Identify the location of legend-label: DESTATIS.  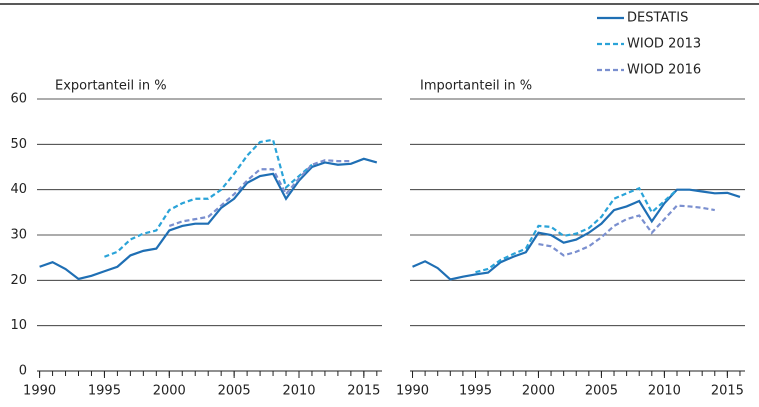
(657, 18).